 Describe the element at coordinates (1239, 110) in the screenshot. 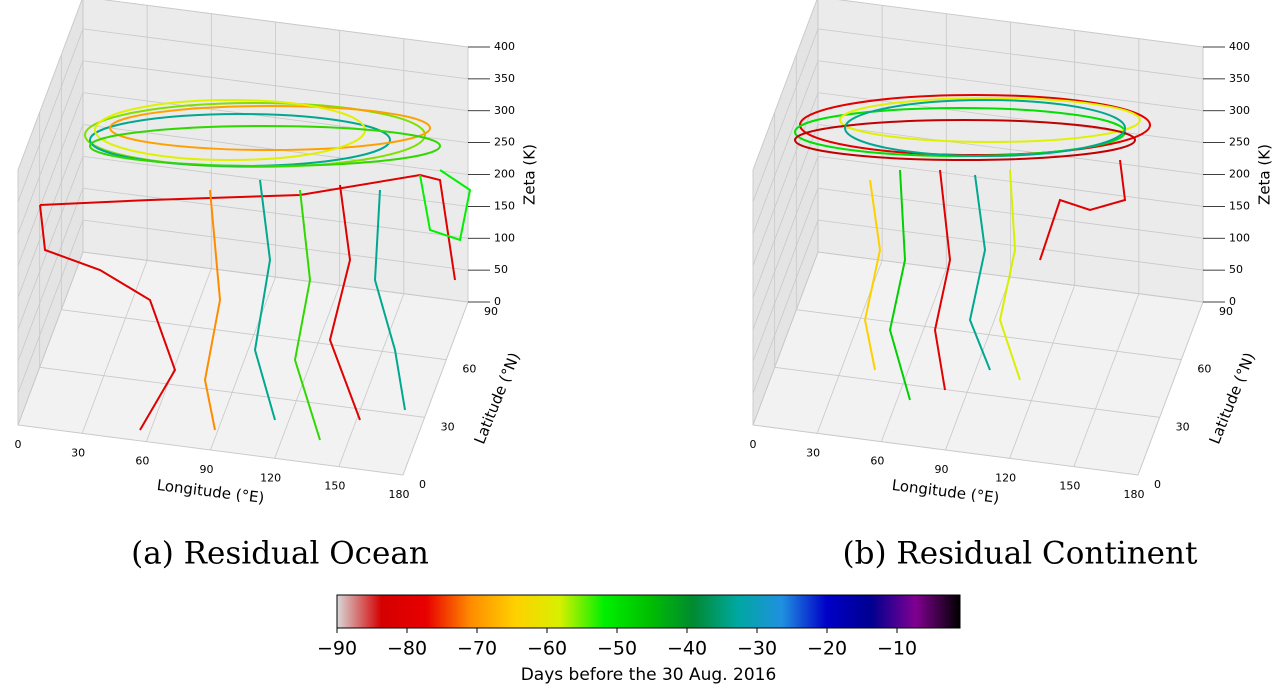

I see `z-tick-label: 300` at that location.